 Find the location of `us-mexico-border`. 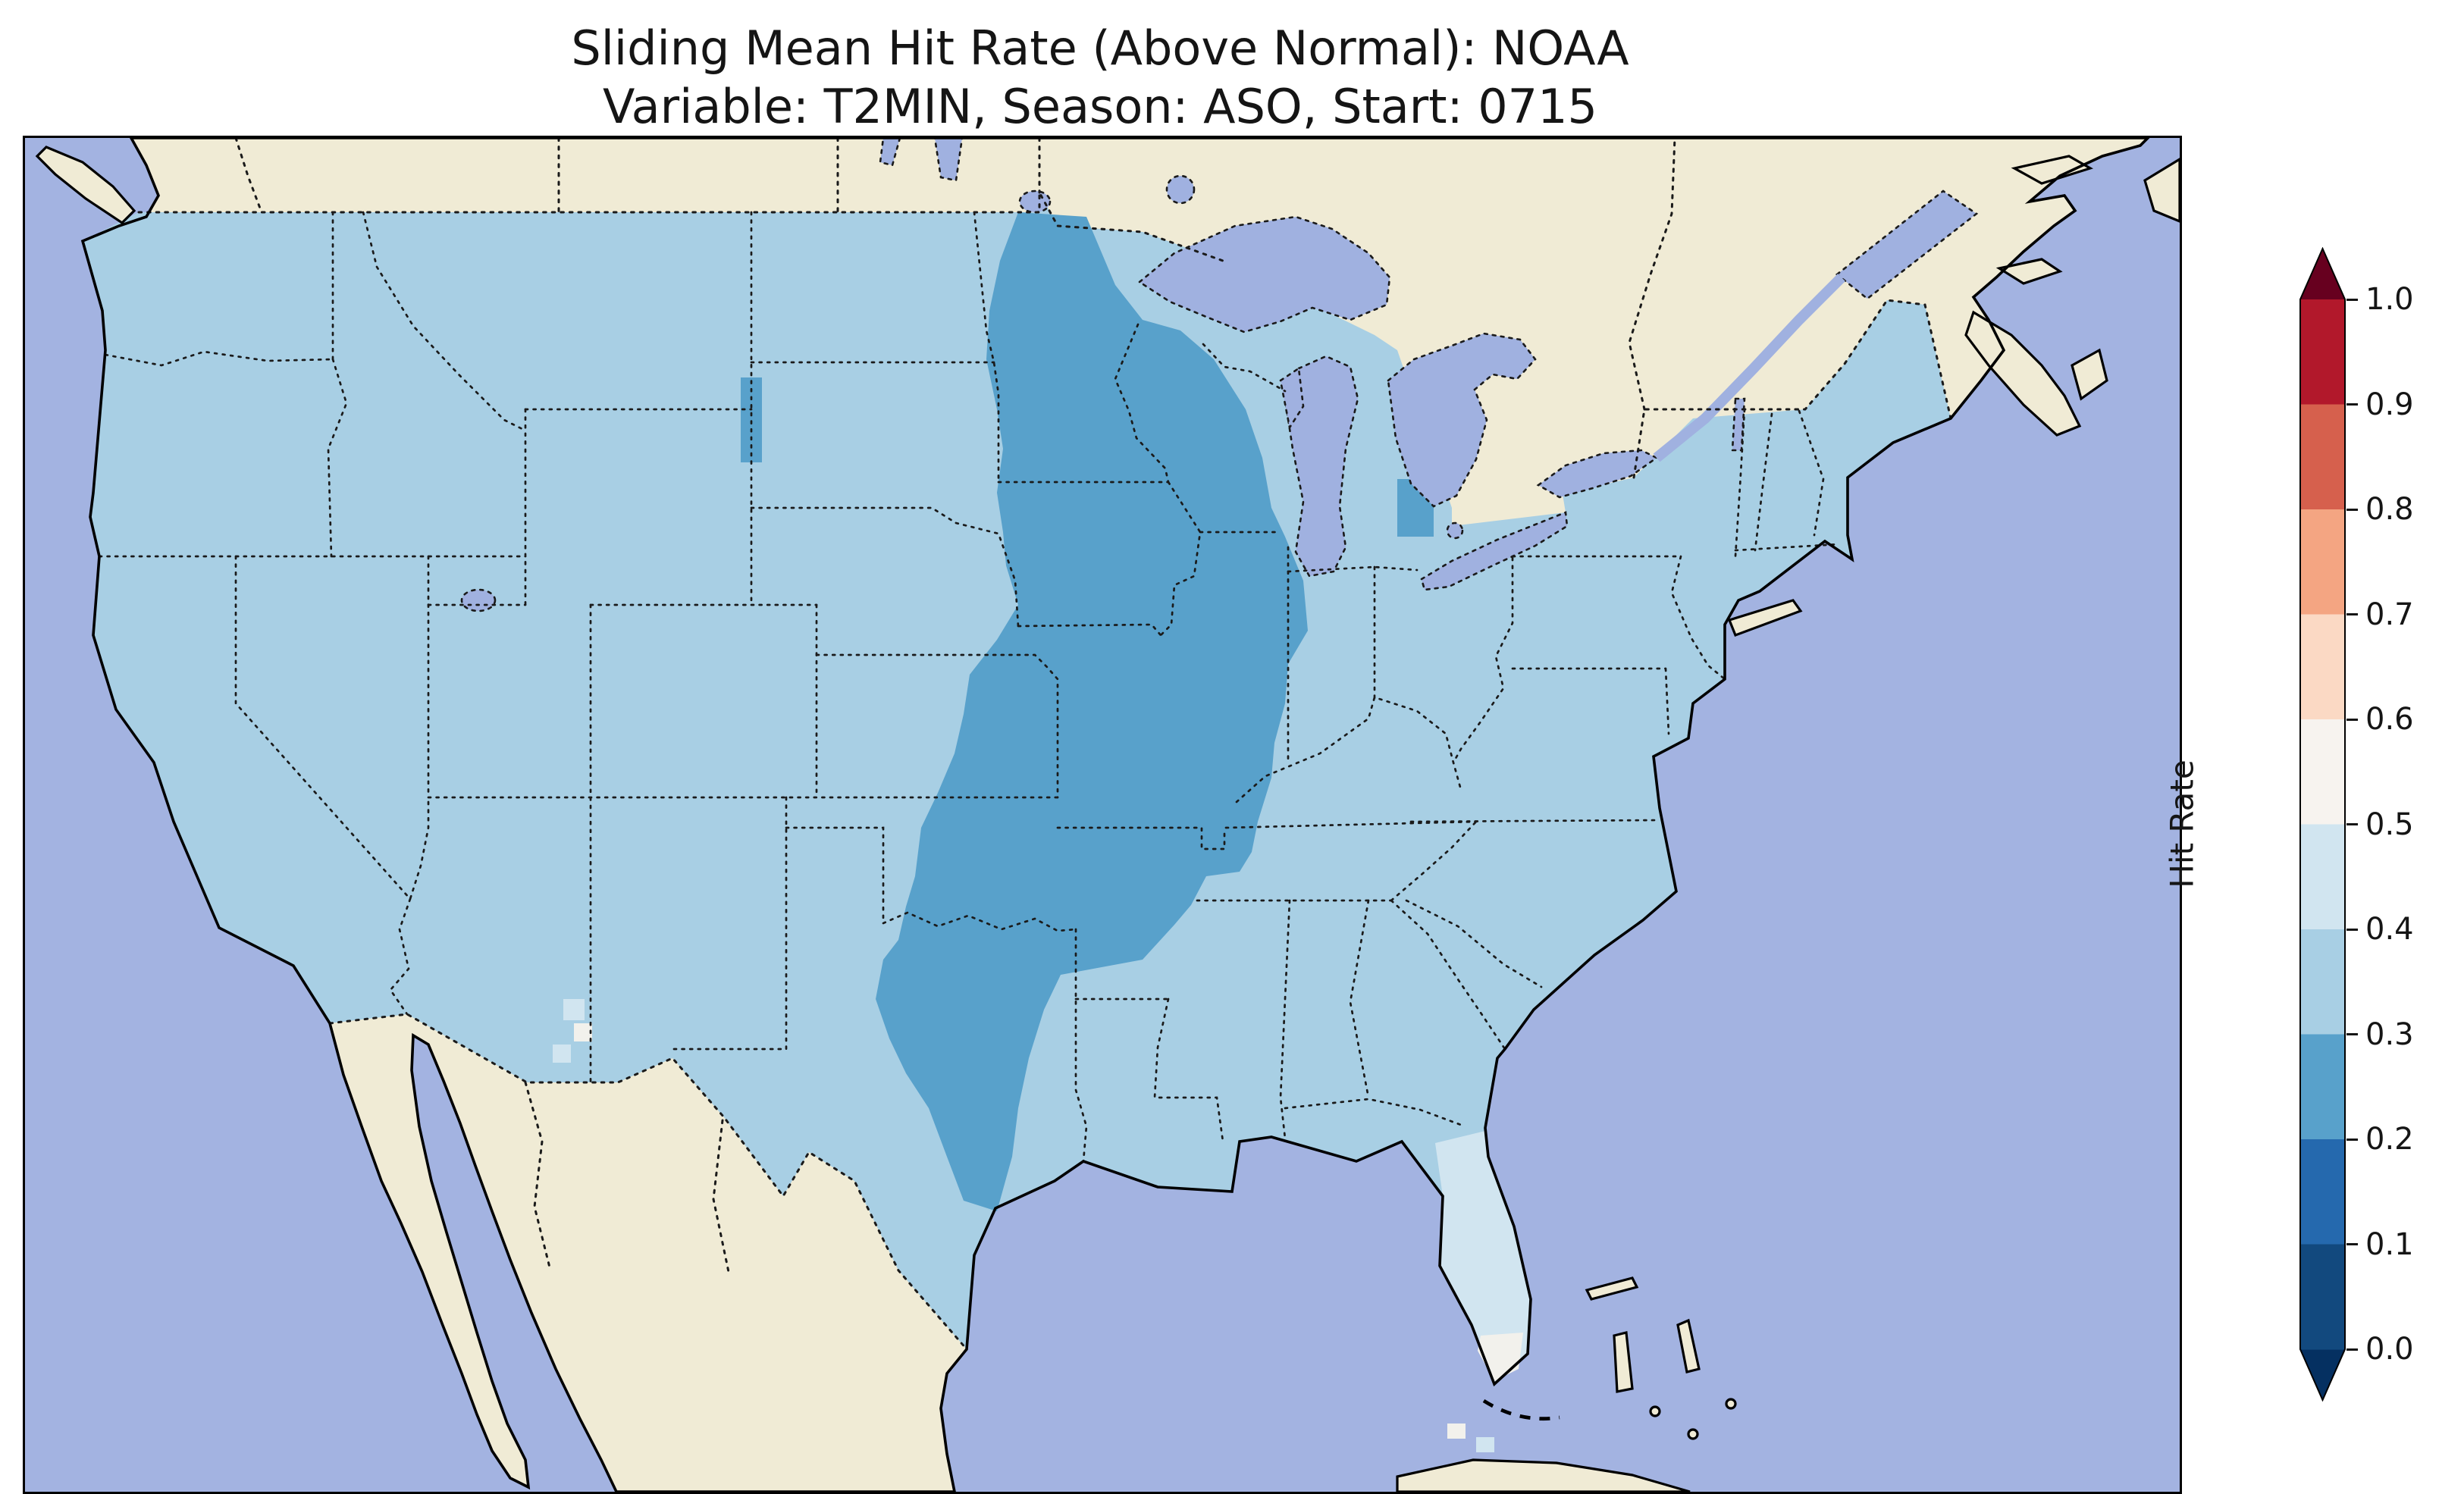

us-mexico-border is located at coordinates (648, 1182).